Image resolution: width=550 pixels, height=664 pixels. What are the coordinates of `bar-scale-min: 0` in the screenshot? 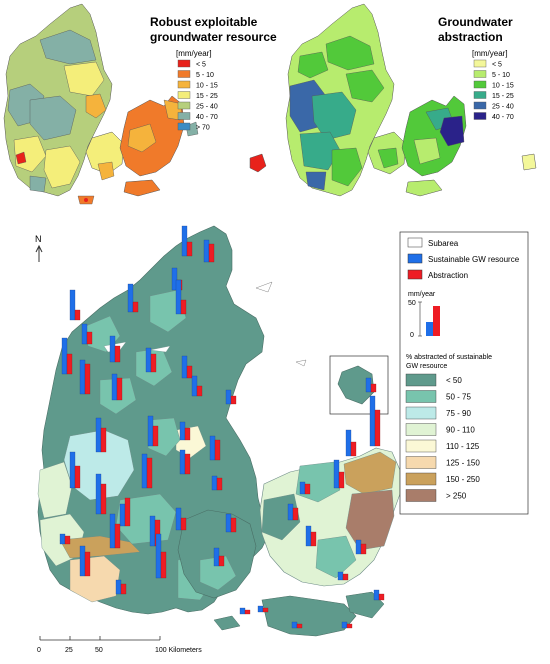 It's located at (412, 335).